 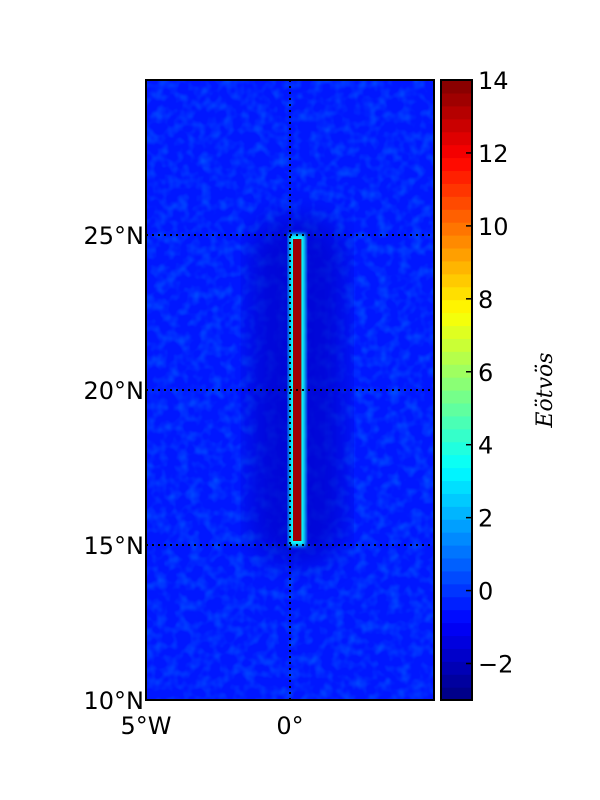 What do you see at coordinates (114, 546) in the screenshot?
I see `lat-tick-label: 15°N` at bounding box center [114, 546].